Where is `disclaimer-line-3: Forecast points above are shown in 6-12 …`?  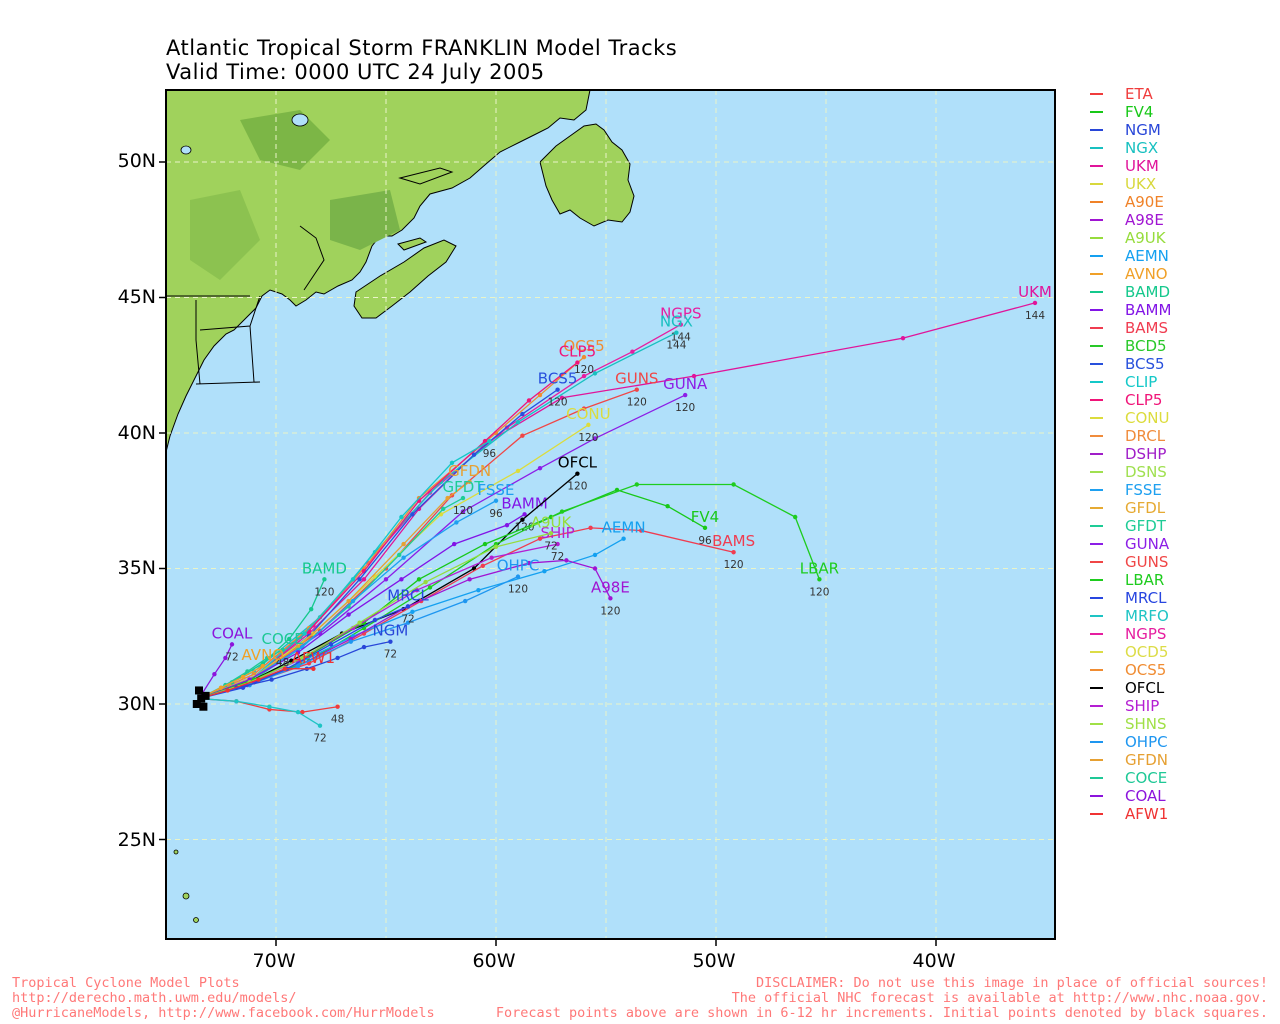 disclaimer-line-3: Forecast points above are shown in 6-12 … is located at coordinates (881, 1013).